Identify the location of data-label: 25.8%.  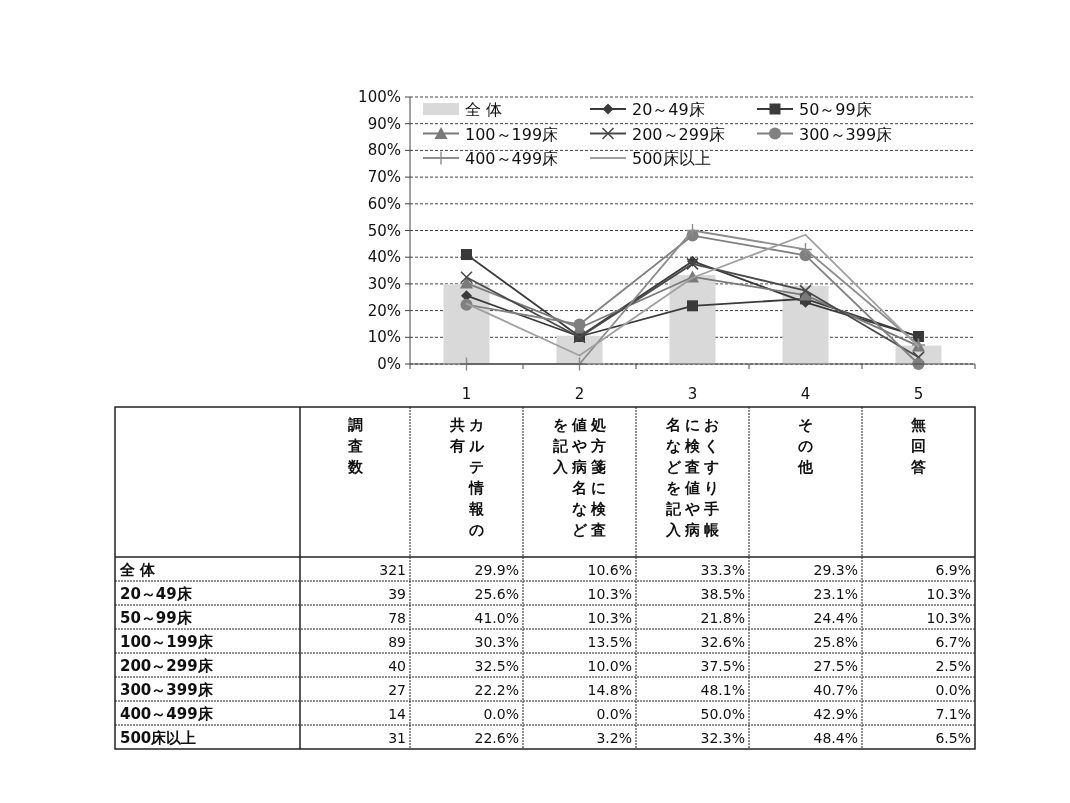
(835, 642).